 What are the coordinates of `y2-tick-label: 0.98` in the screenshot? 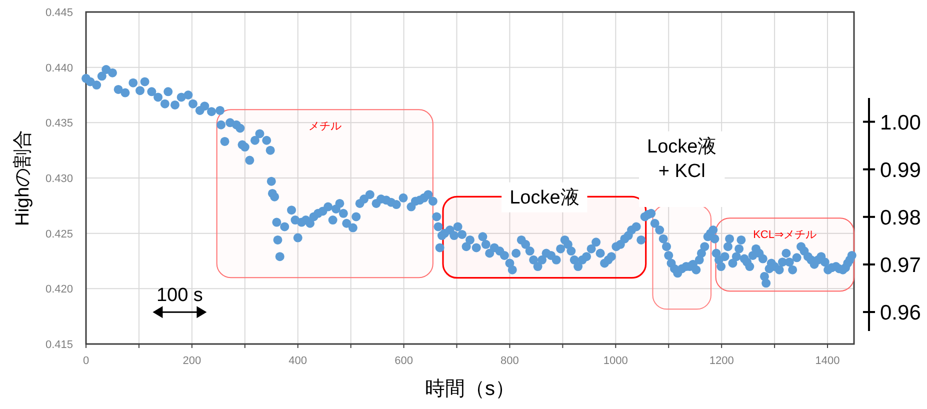 It's located at (900, 218).